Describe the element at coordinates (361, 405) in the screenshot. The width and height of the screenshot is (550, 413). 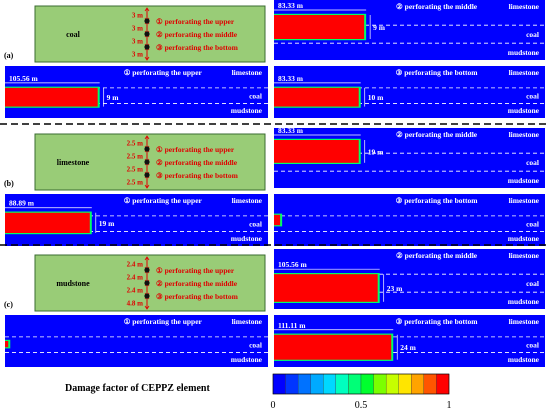
I see `colorbar-tick-label: 0.5` at that location.